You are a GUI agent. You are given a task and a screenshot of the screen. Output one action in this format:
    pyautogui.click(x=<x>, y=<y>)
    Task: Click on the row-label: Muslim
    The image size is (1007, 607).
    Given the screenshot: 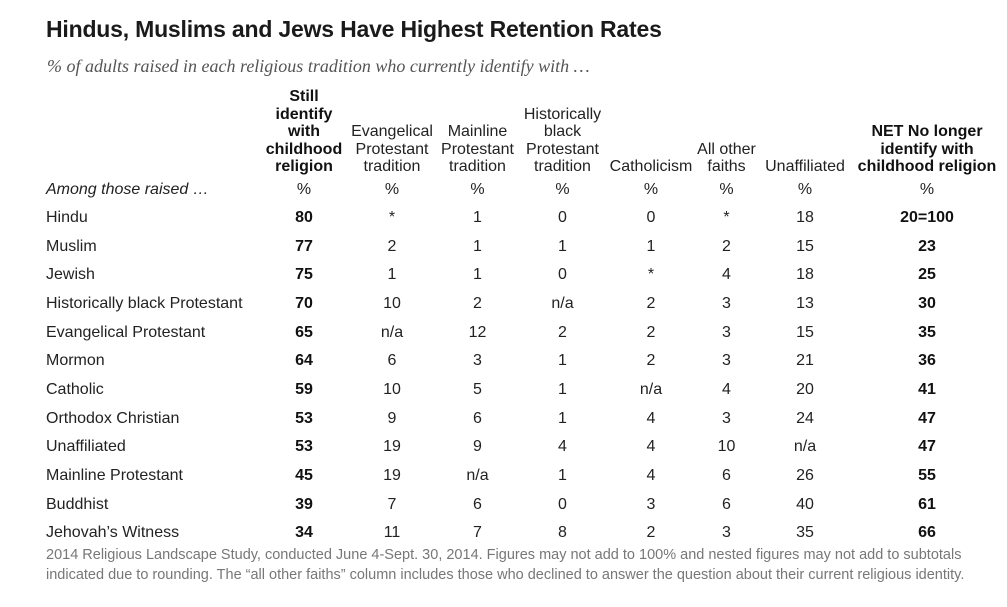 What is the action you would take?
    pyautogui.click(x=71, y=246)
    